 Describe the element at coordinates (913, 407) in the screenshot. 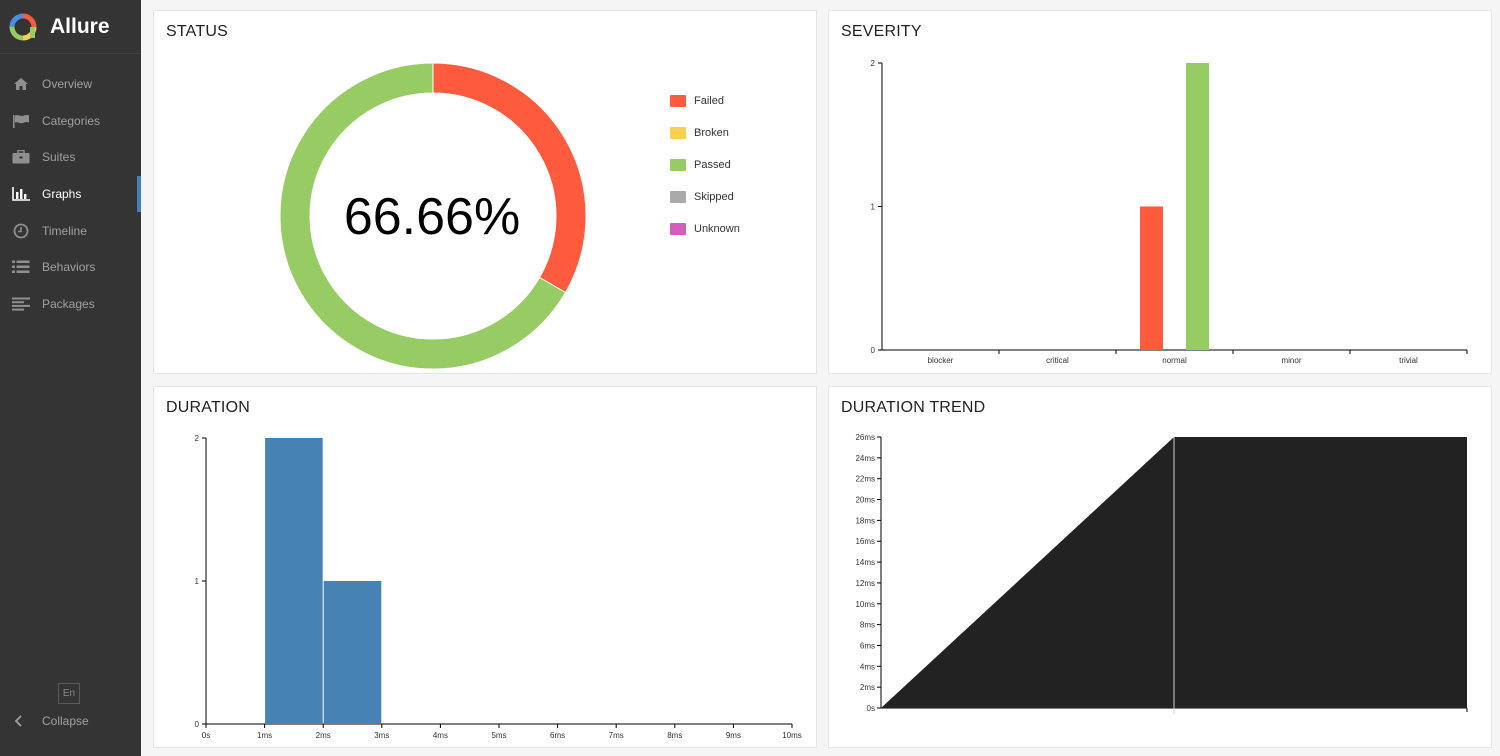

I see `widget-title: DURATION TREND` at that location.